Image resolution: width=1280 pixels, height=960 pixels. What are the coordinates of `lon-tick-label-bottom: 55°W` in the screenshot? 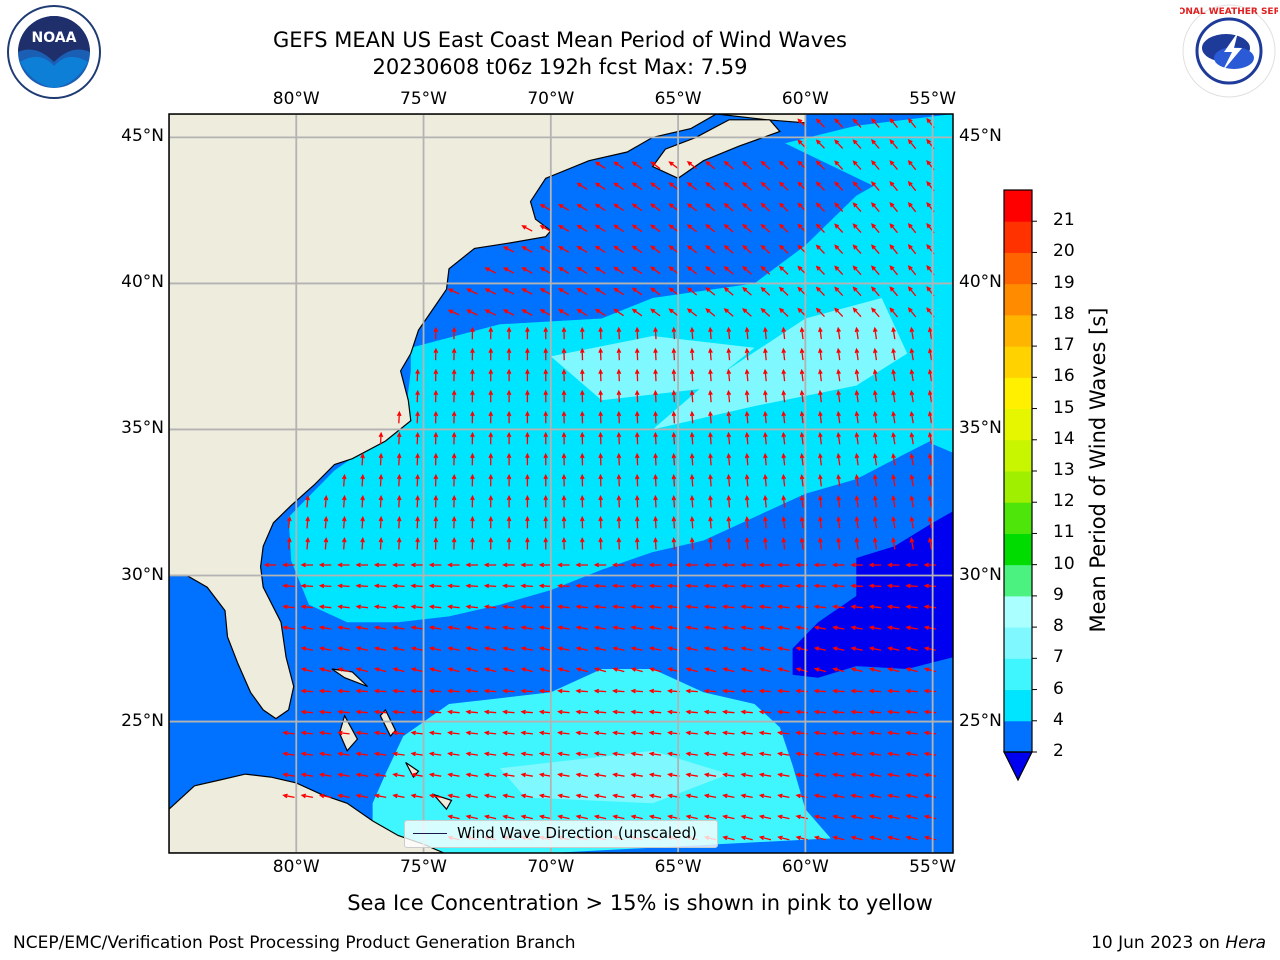 It's located at (933, 867).